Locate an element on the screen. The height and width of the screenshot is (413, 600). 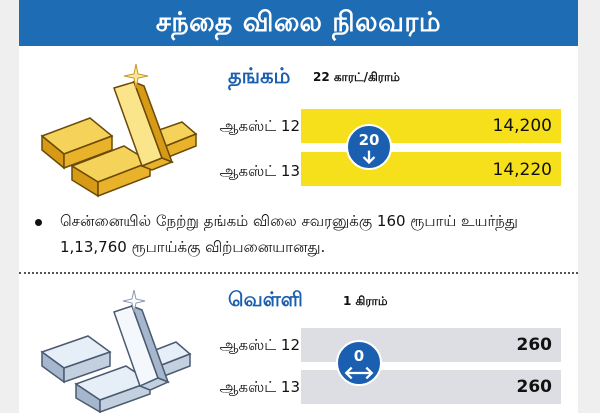
gold-unit: 22 காரட்/கிராம் is located at coordinates (356, 77).